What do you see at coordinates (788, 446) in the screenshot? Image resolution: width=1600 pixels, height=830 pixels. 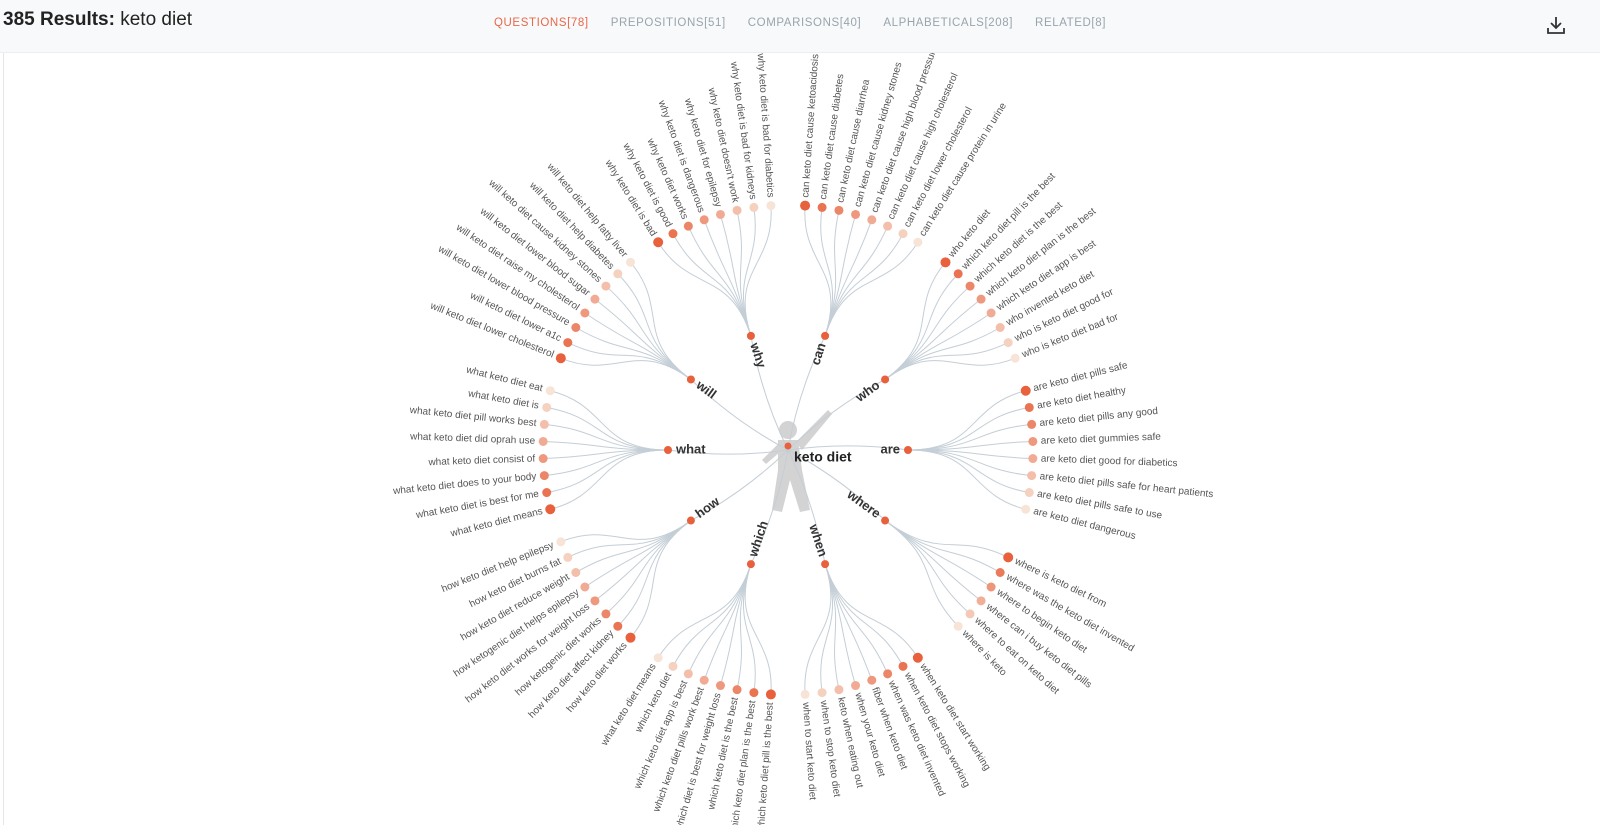 I see `center-dot` at bounding box center [788, 446].